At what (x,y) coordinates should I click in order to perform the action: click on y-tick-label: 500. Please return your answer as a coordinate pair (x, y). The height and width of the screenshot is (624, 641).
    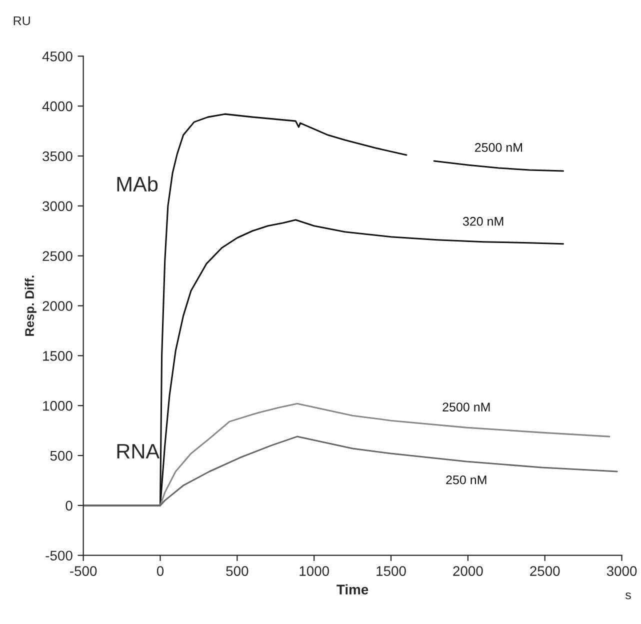
    Looking at the image, I should click on (61, 455).